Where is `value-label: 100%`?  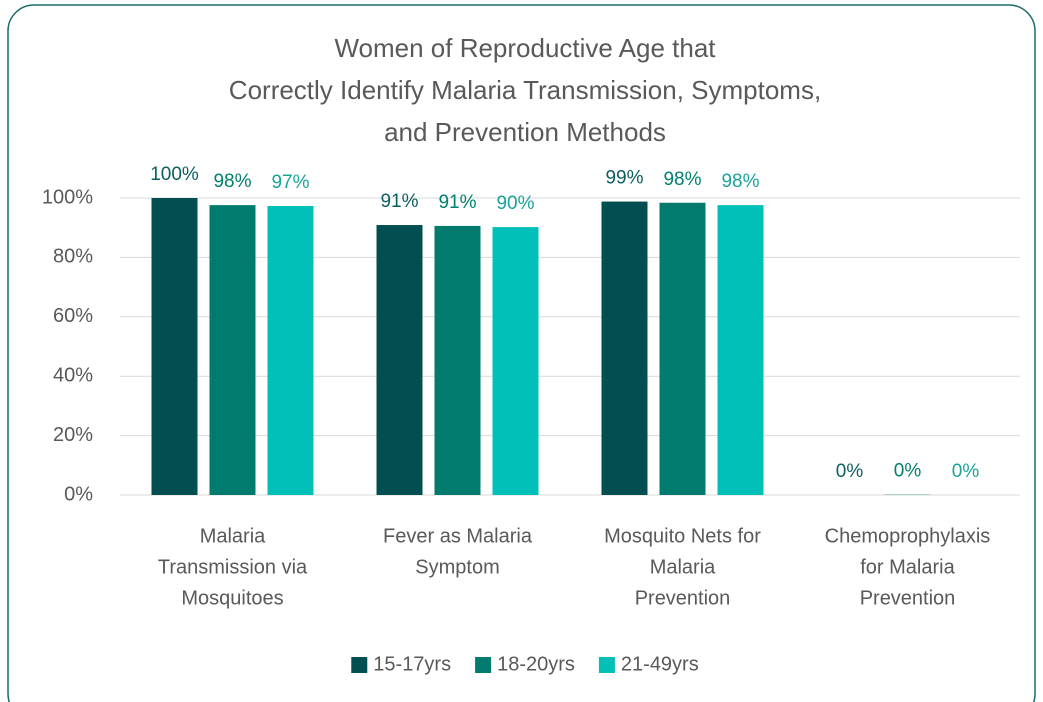 value-label: 100% is located at coordinates (174, 174).